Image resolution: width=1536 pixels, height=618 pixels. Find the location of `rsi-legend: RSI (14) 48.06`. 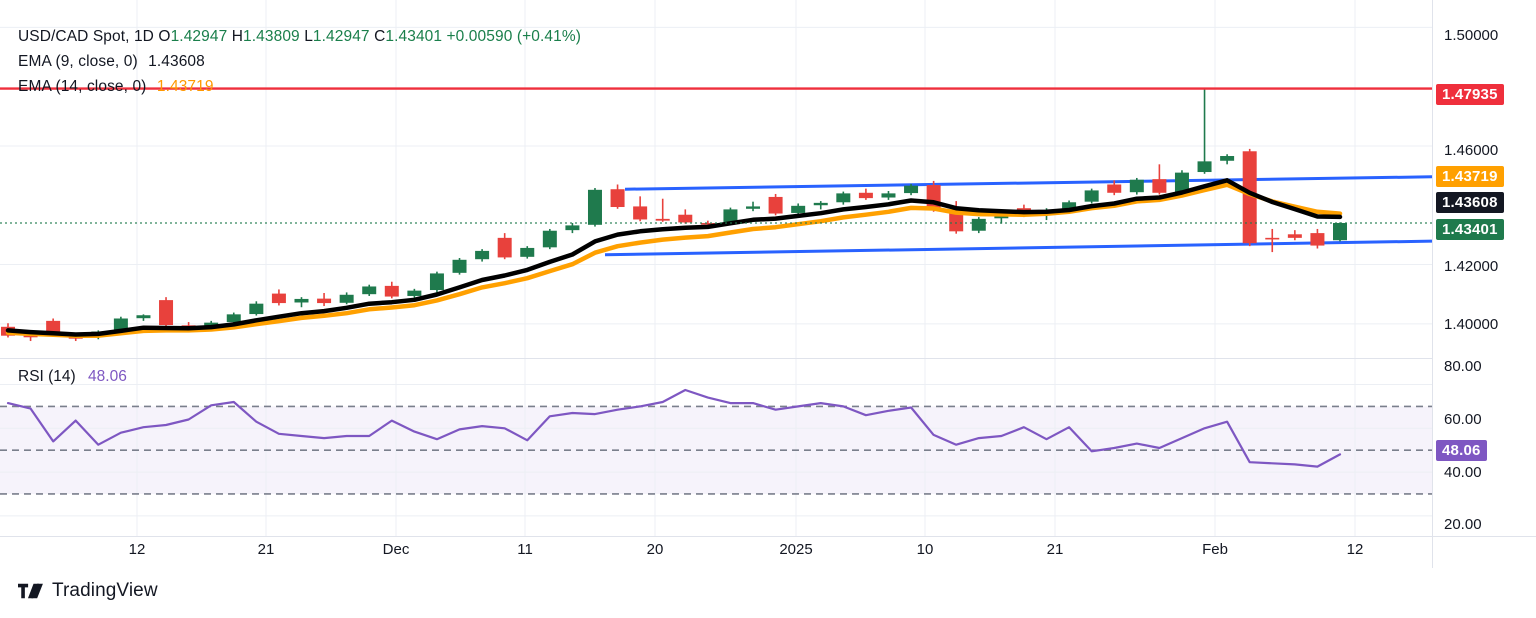

rsi-legend: RSI (14) 48.06 is located at coordinates (72, 377).